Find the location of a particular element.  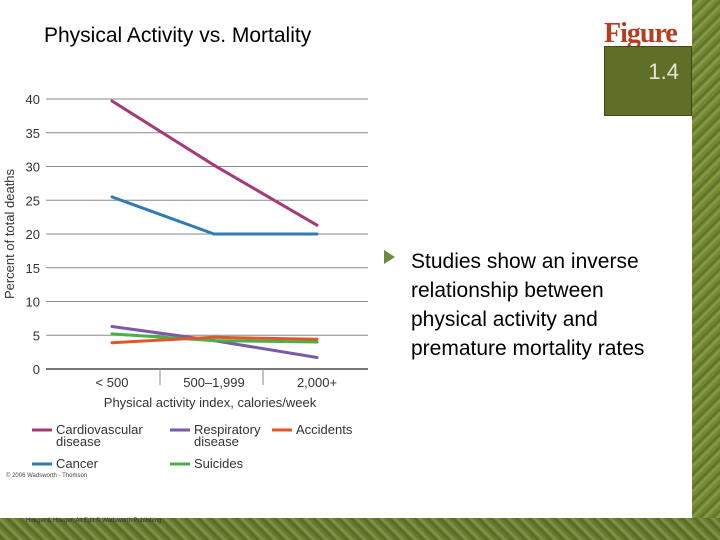

x-tick-label-0: < 500 is located at coordinates (112, 382).